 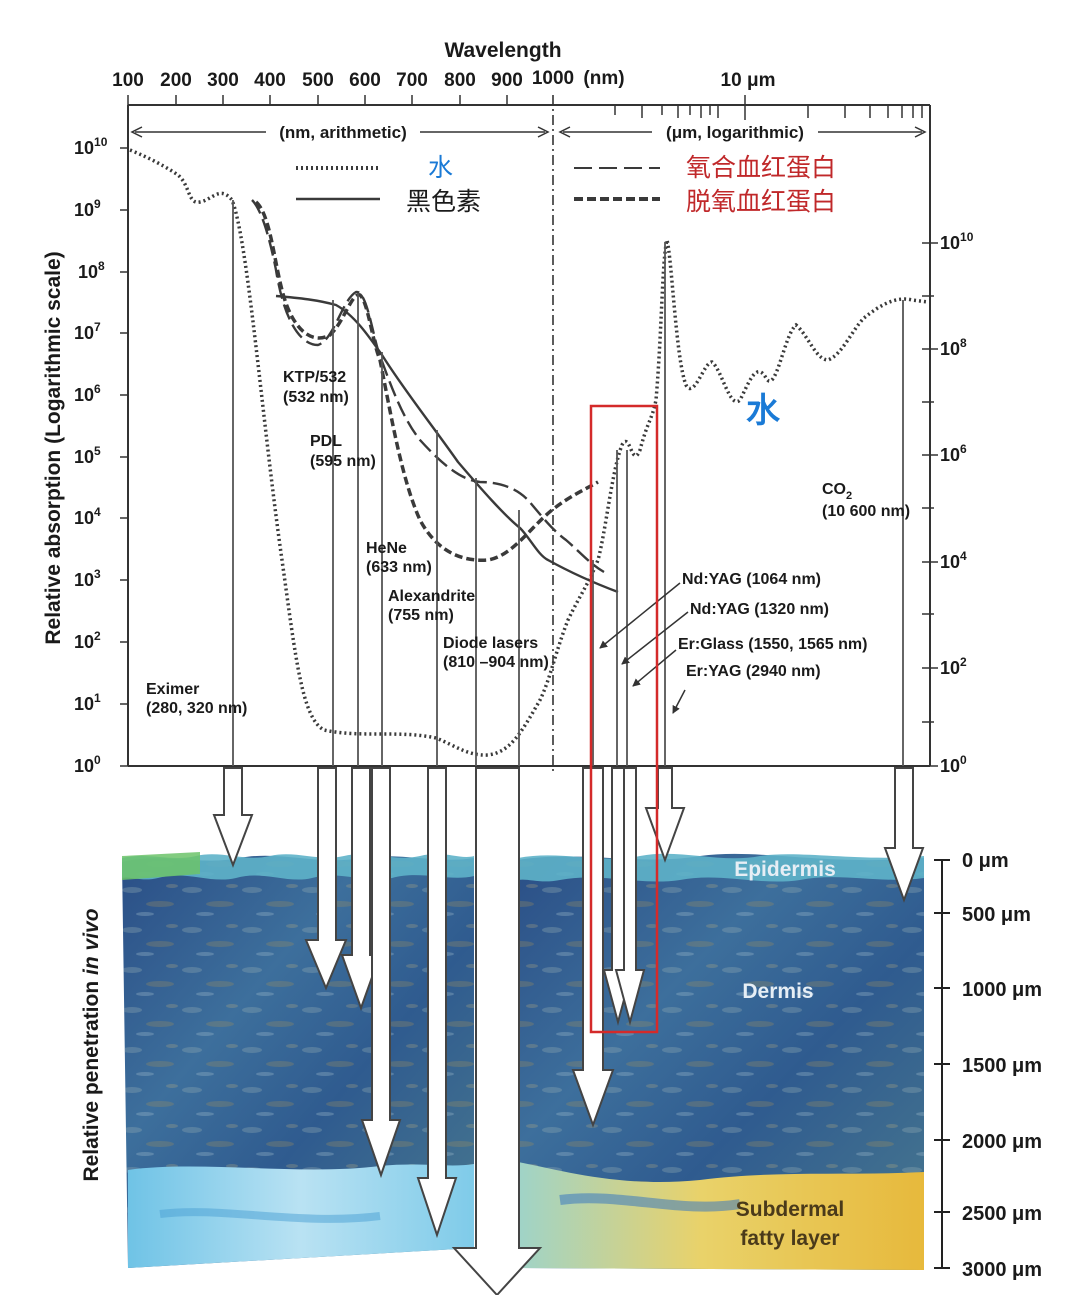 I want to click on right-tick-1e6: 10, so click(x=950, y=455).